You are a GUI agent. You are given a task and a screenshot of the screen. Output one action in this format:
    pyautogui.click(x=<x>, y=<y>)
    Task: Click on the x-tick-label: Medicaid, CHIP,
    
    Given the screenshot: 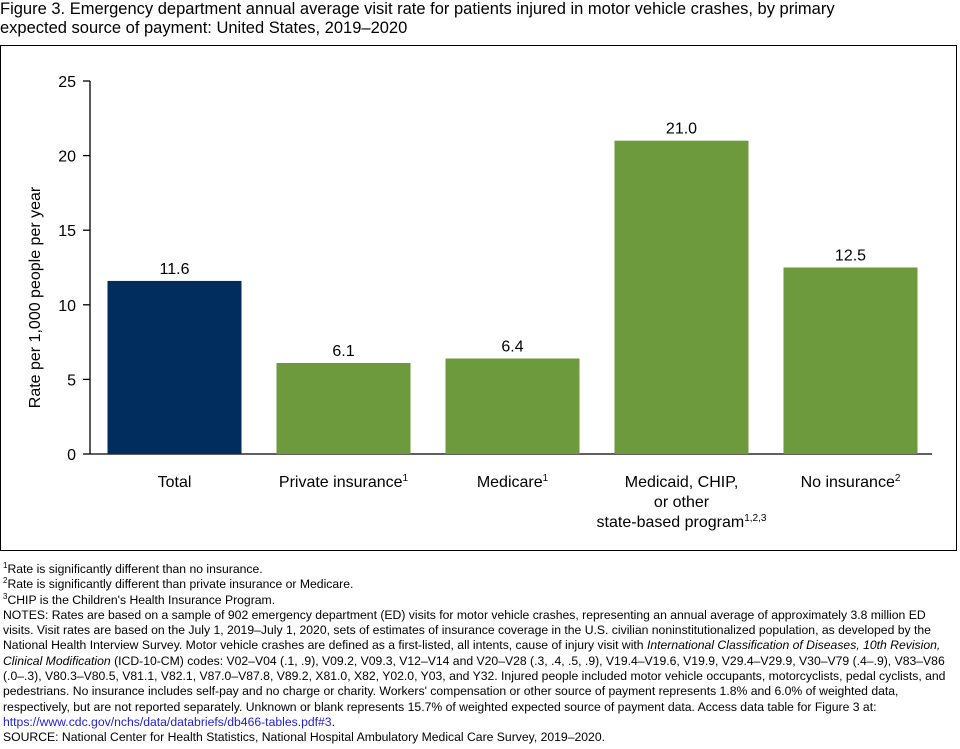 What is the action you would take?
    pyautogui.click(x=682, y=482)
    